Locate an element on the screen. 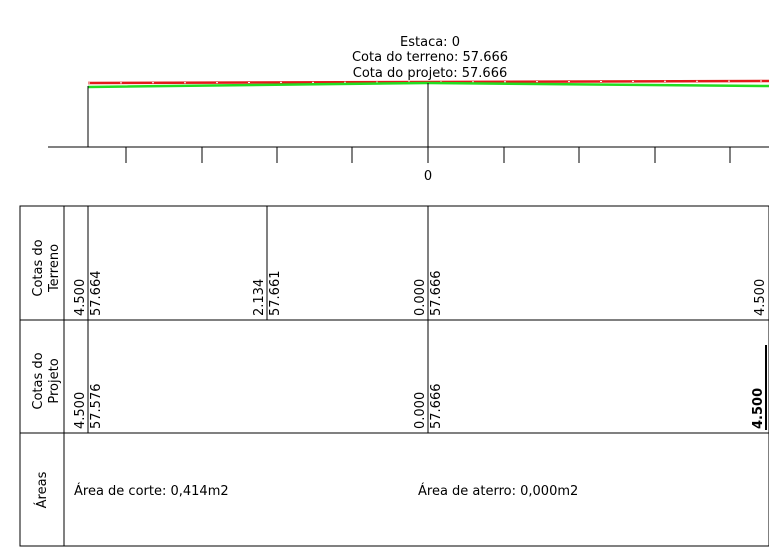  area-aterro-text: Área de aterro: 0,000m2 is located at coordinates (498, 491).